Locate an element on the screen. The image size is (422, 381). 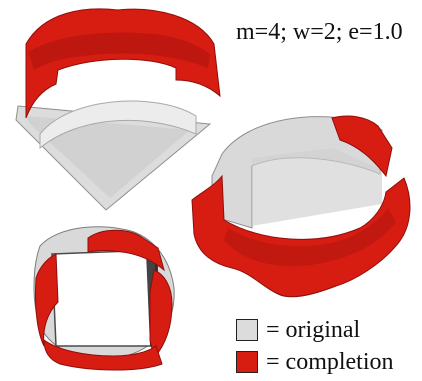
legend-row-completion: = completion is located at coordinates (315, 362).